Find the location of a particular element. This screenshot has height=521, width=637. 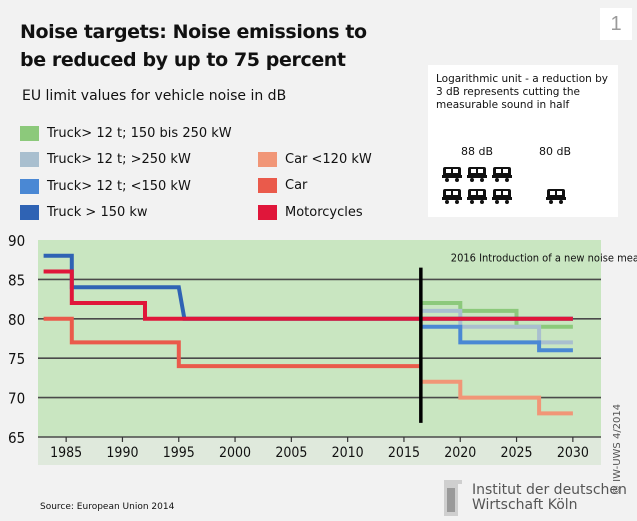

x-tick-label: 2025 is located at coordinates (517, 453).